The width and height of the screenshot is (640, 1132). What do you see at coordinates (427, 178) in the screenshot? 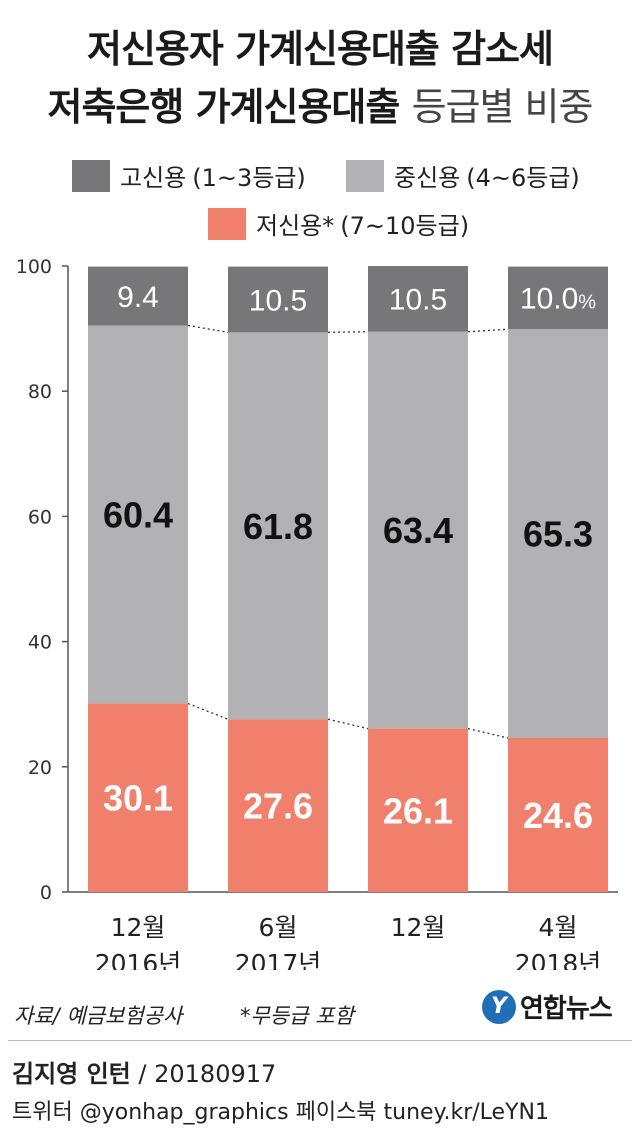
I see `legend-label: 중신용` at bounding box center [427, 178].